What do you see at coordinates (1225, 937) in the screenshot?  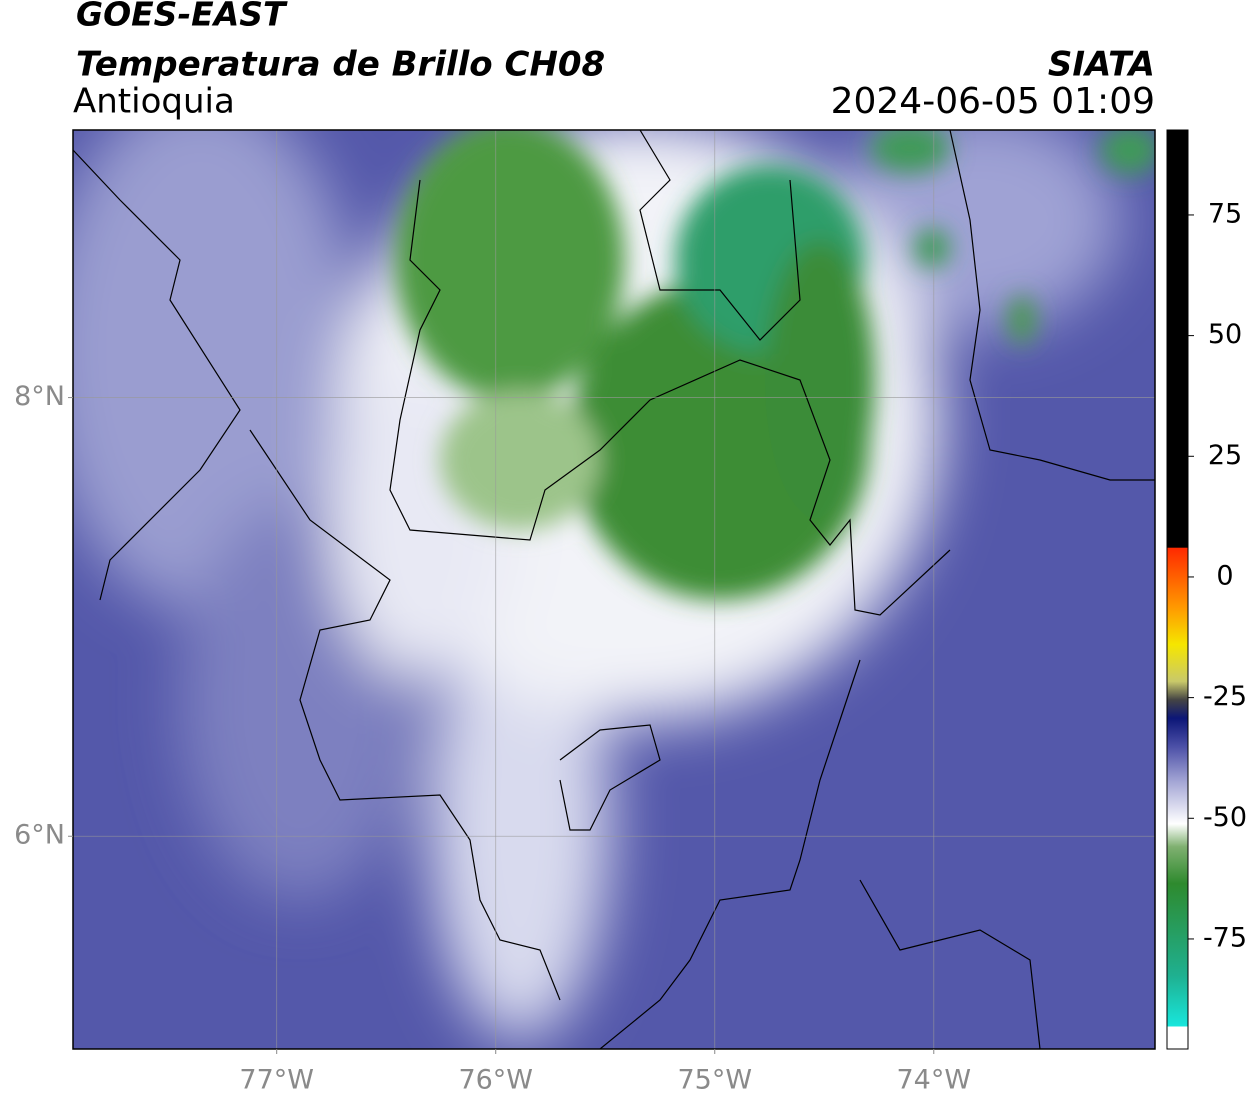 I see `colorbar-tick-label: -75` at bounding box center [1225, 937].